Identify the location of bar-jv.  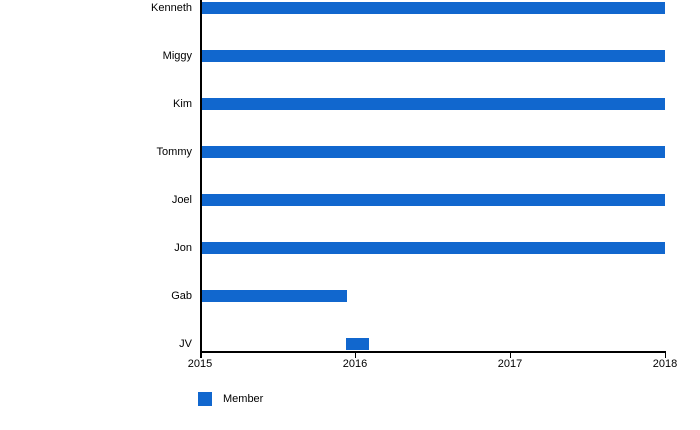
(357, 344).